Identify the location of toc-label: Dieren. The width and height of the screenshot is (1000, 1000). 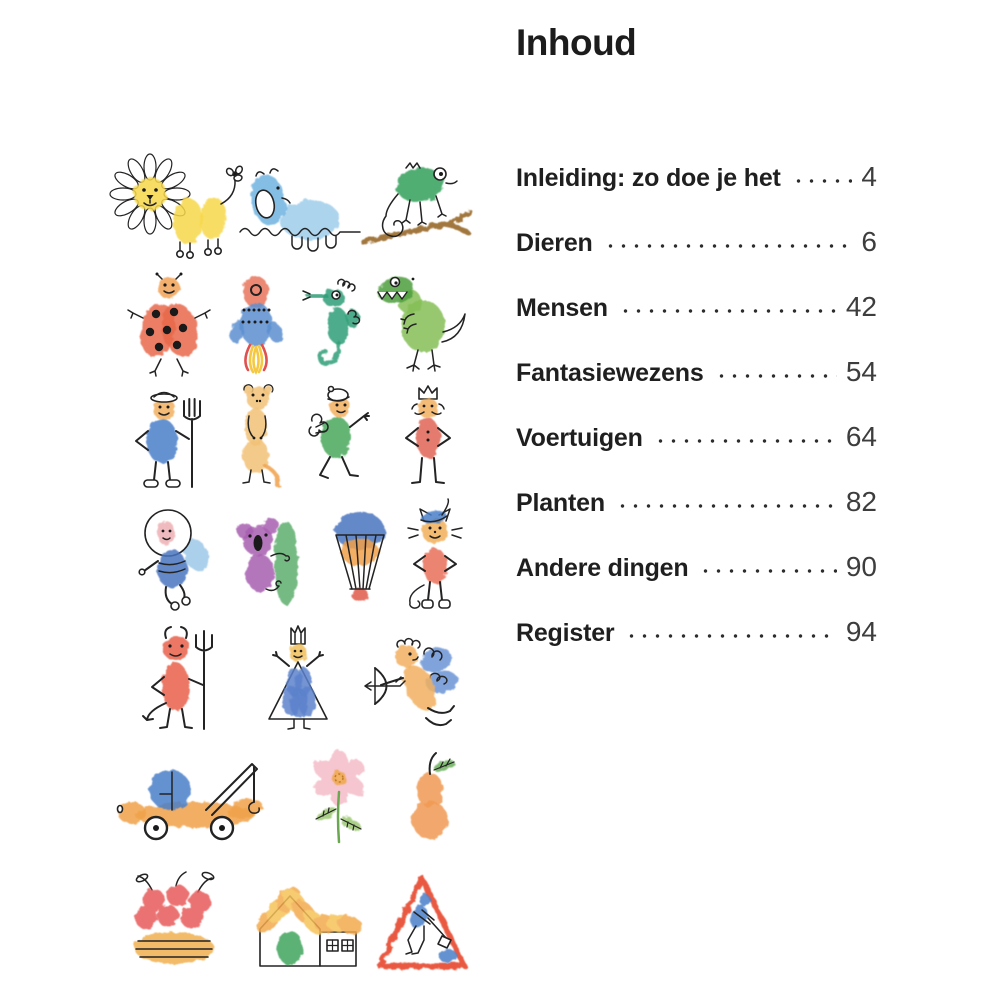
(554, 243).